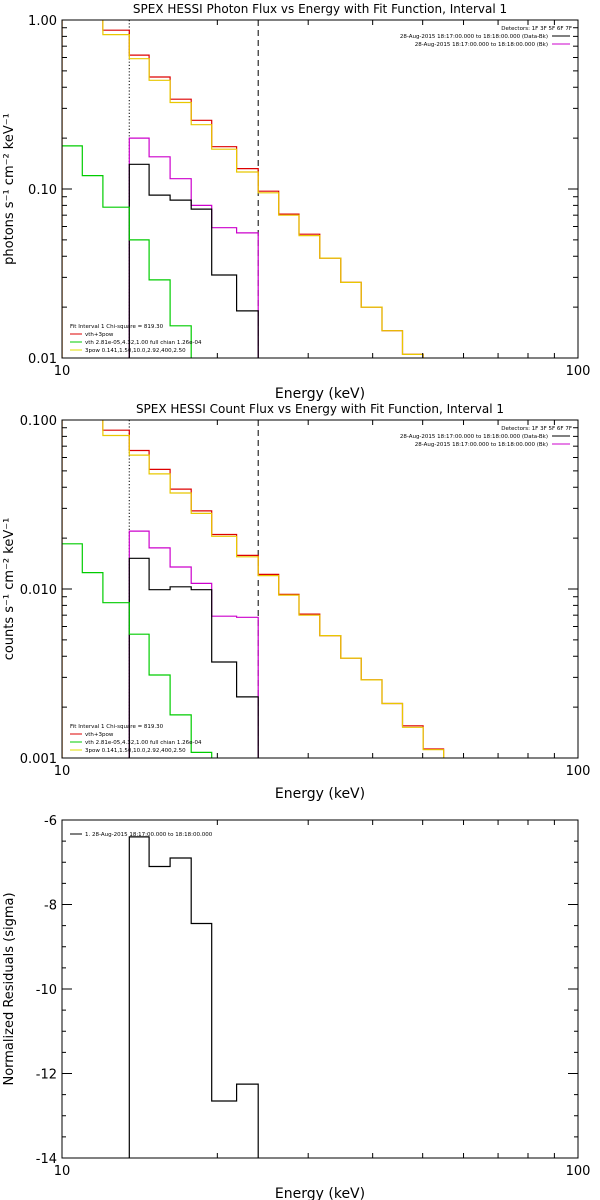 This screenshot has height=1200, width=600. What do you see at coordinates (42, 359) in the screenshot?
I see `y-tick-label: 0.01` at bounding box center [42, 359].